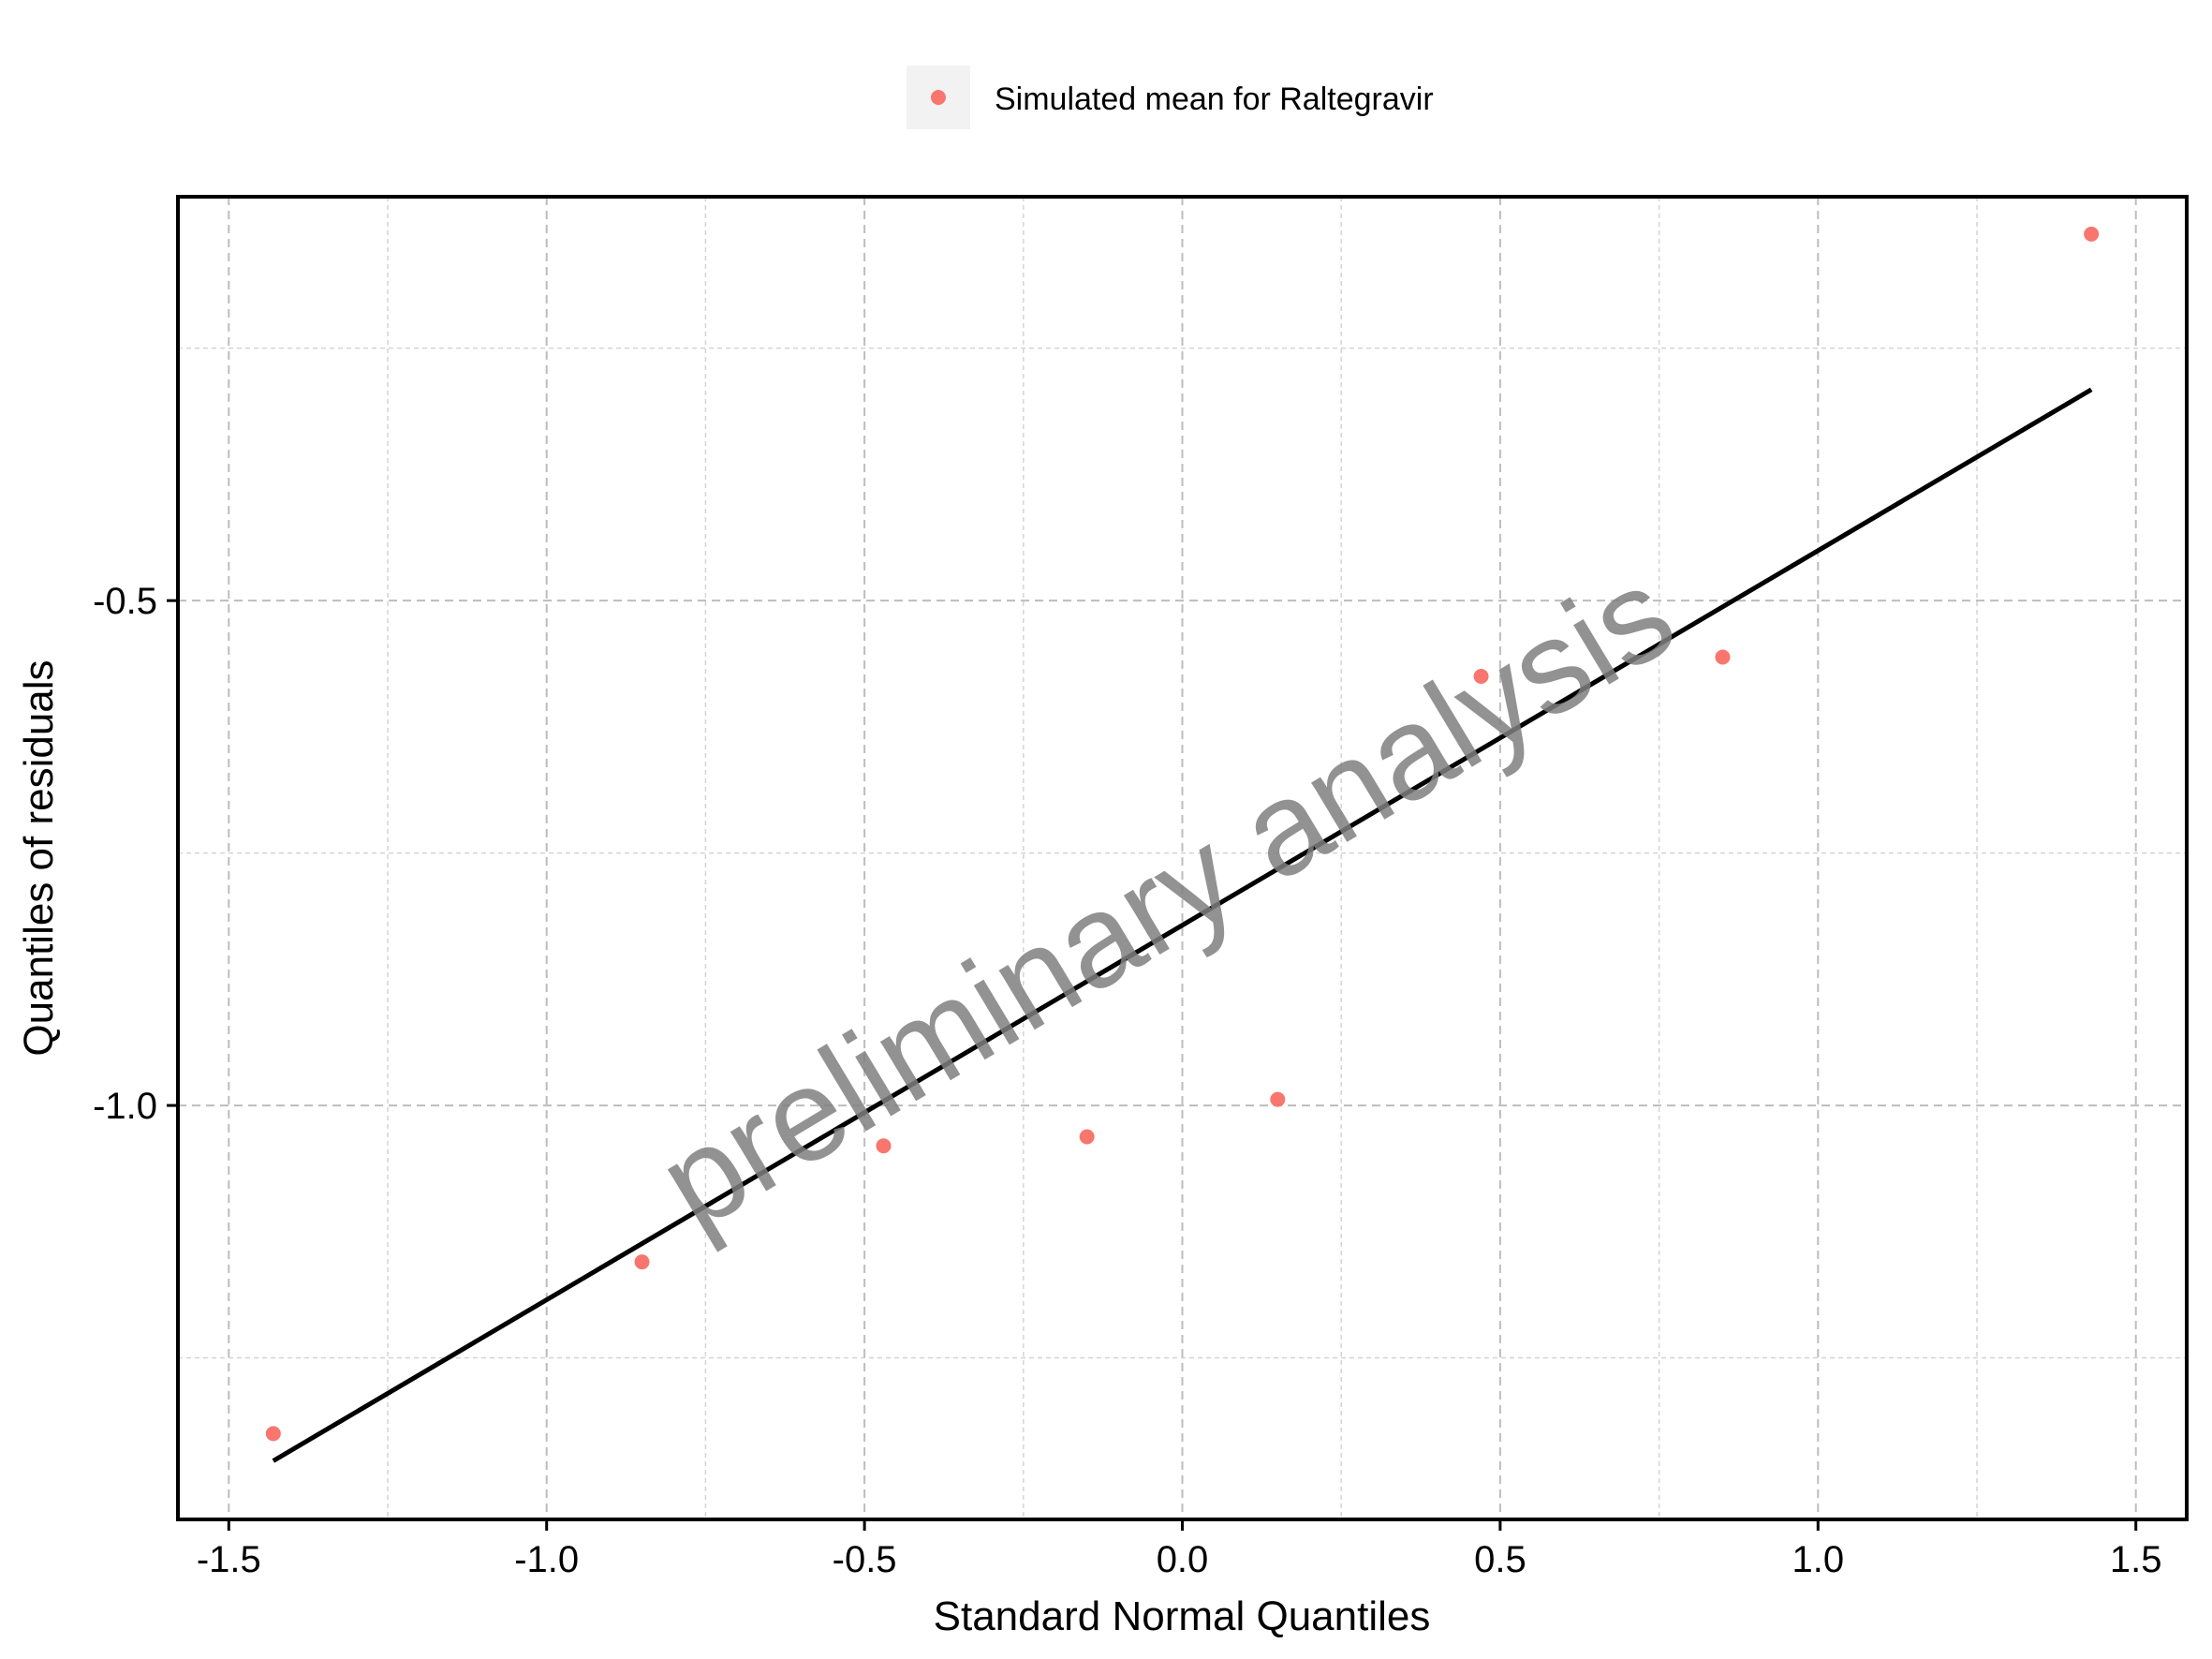  I want to click on legend-label: Simulated mean for Raltegravir, so click(1214, 99).